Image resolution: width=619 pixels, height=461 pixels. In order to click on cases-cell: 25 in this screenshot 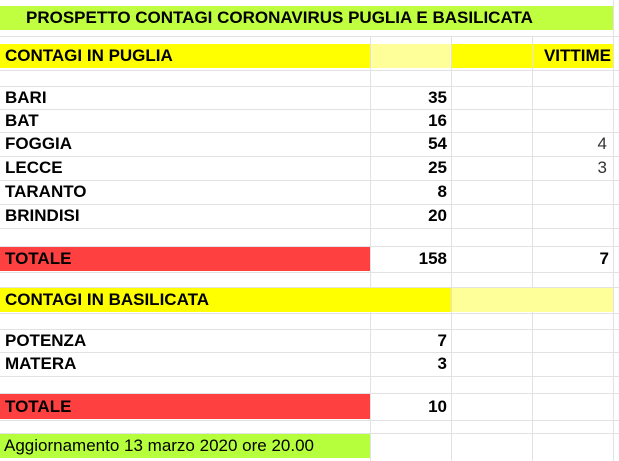, I will do `click(411, 168)`.